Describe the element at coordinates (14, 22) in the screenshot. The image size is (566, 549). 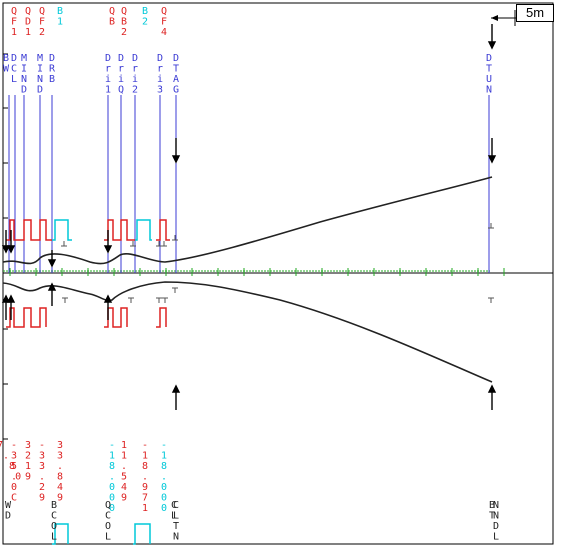
I see `label-char: F` at that location.